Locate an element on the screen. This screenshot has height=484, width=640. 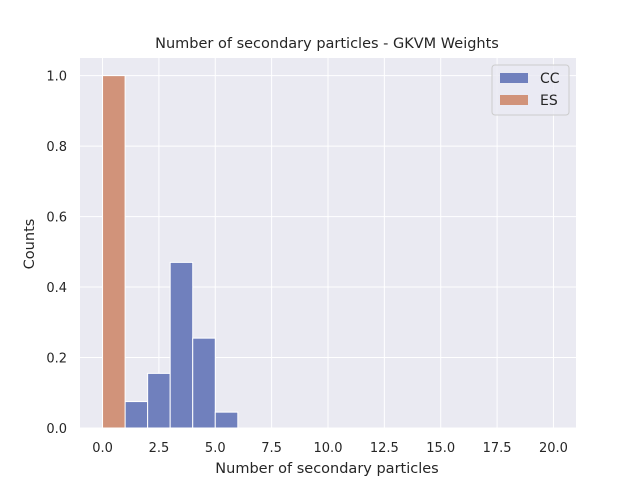
x-axis-label: Number of secondary particles is located at coordinates (326, 469).